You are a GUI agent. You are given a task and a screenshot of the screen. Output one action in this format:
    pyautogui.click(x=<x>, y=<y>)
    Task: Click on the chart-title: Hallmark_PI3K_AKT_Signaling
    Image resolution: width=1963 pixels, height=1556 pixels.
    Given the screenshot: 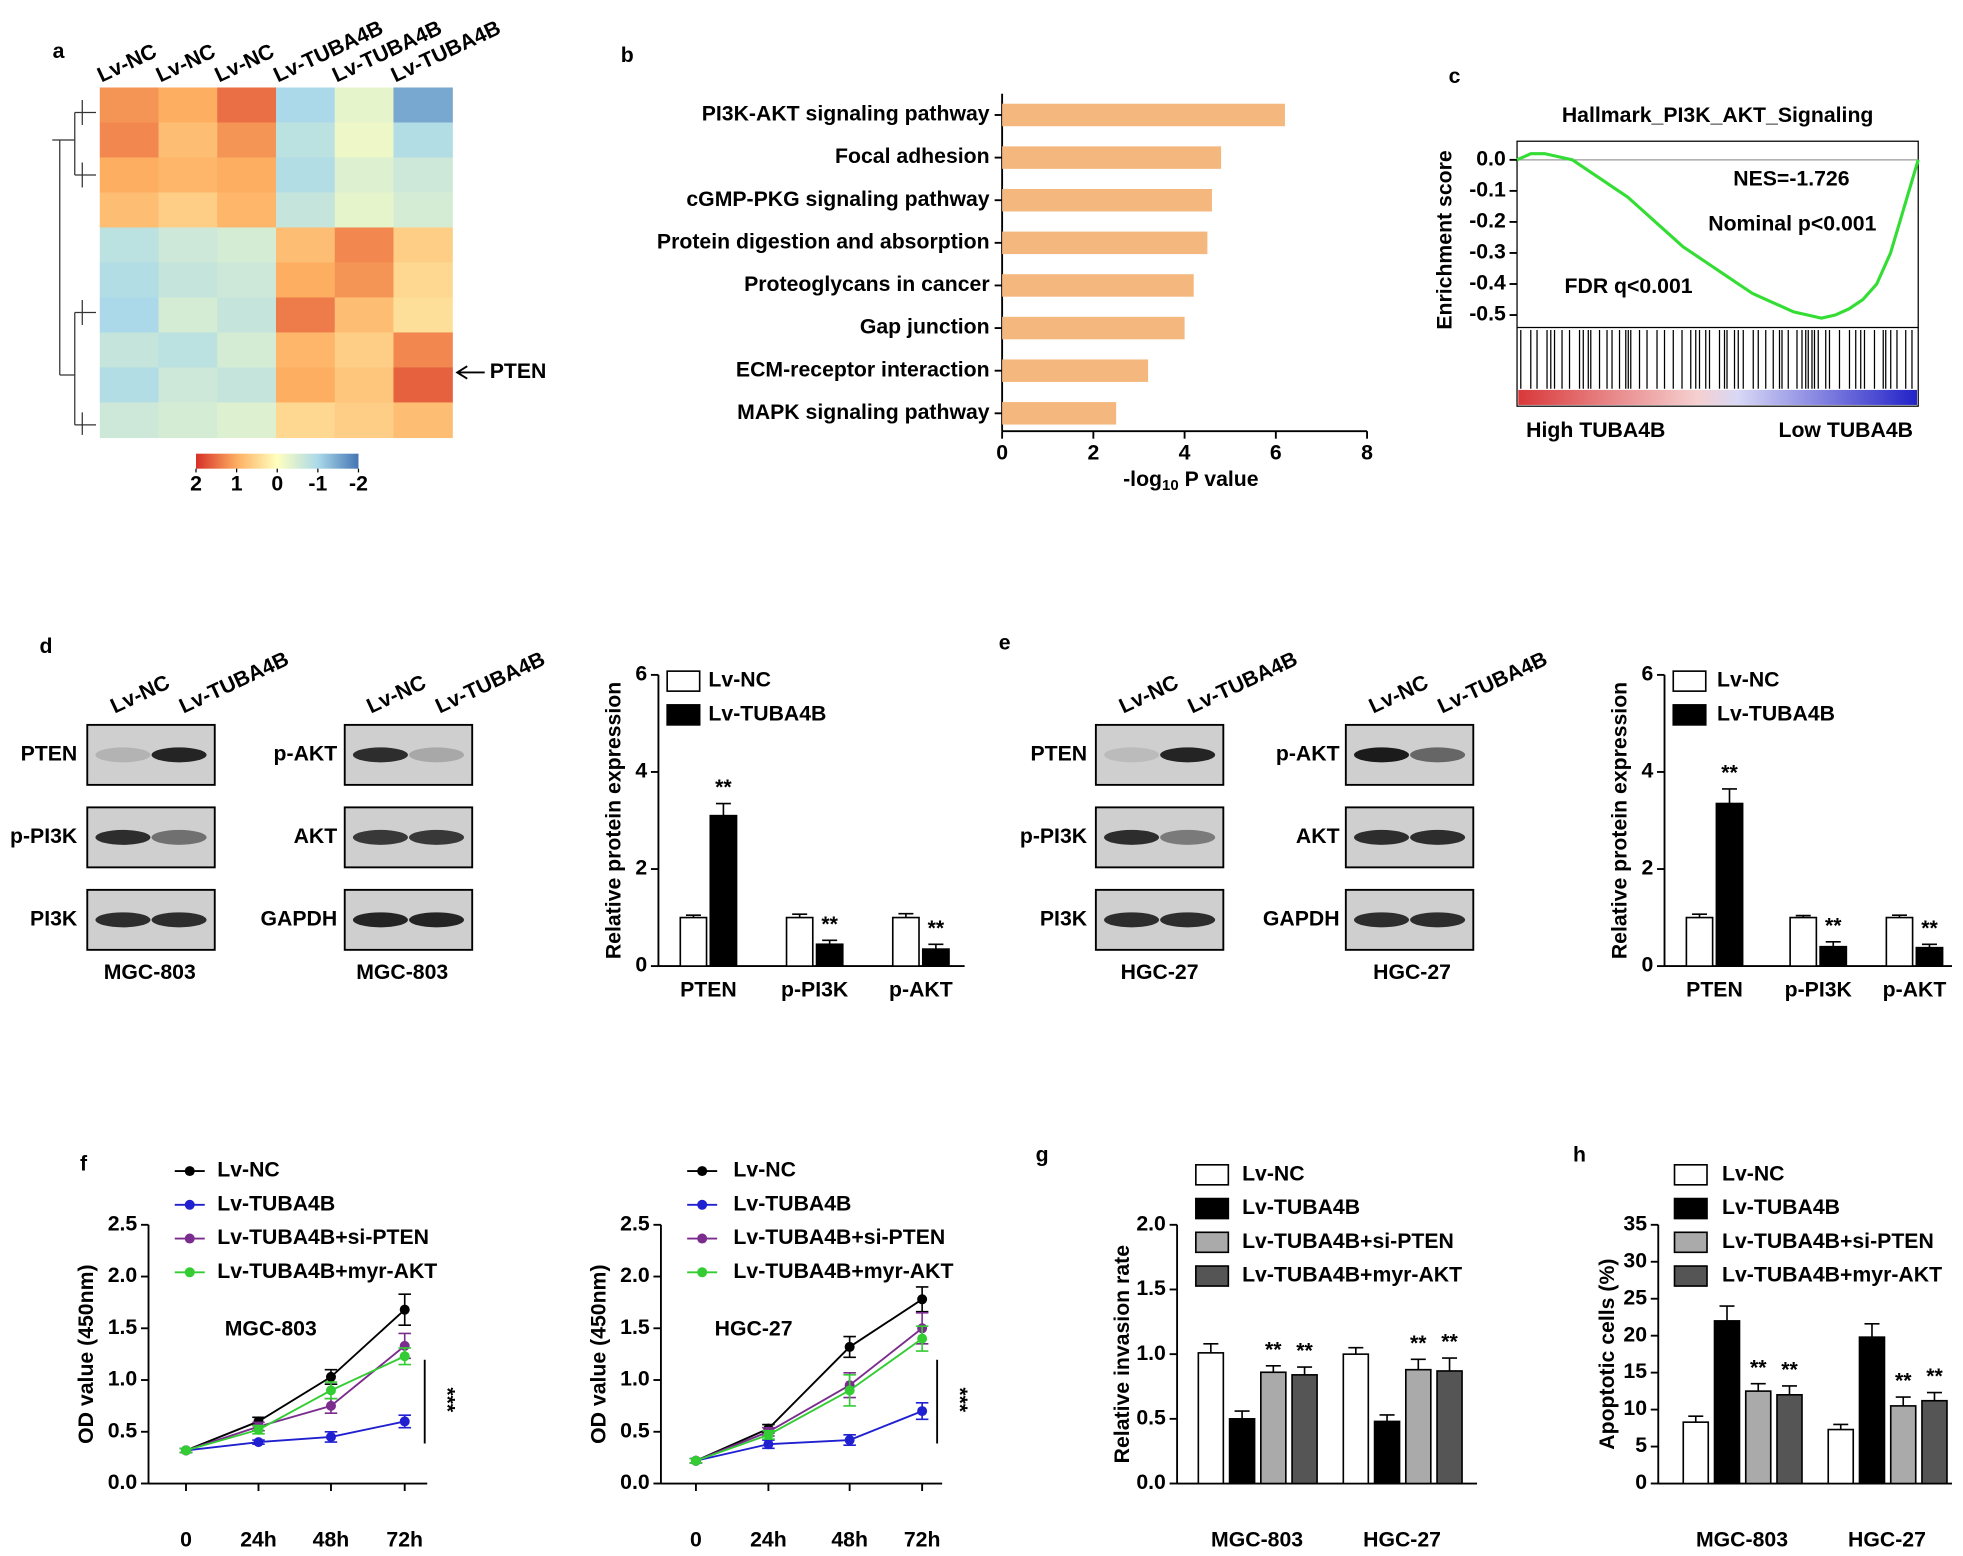 What is the action you would take?
    pyautogui.click(x=1718, y=115)
    